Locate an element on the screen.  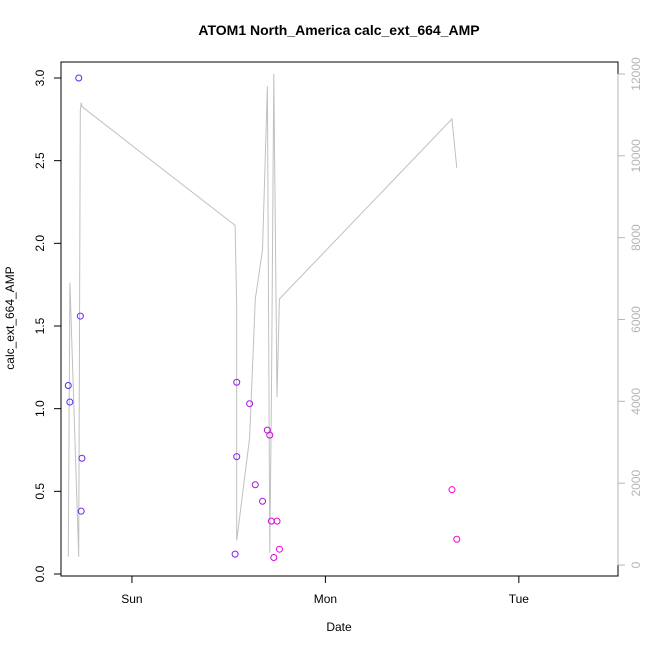
y2-tick-label: 4000 is located at coordinates (636, 401).